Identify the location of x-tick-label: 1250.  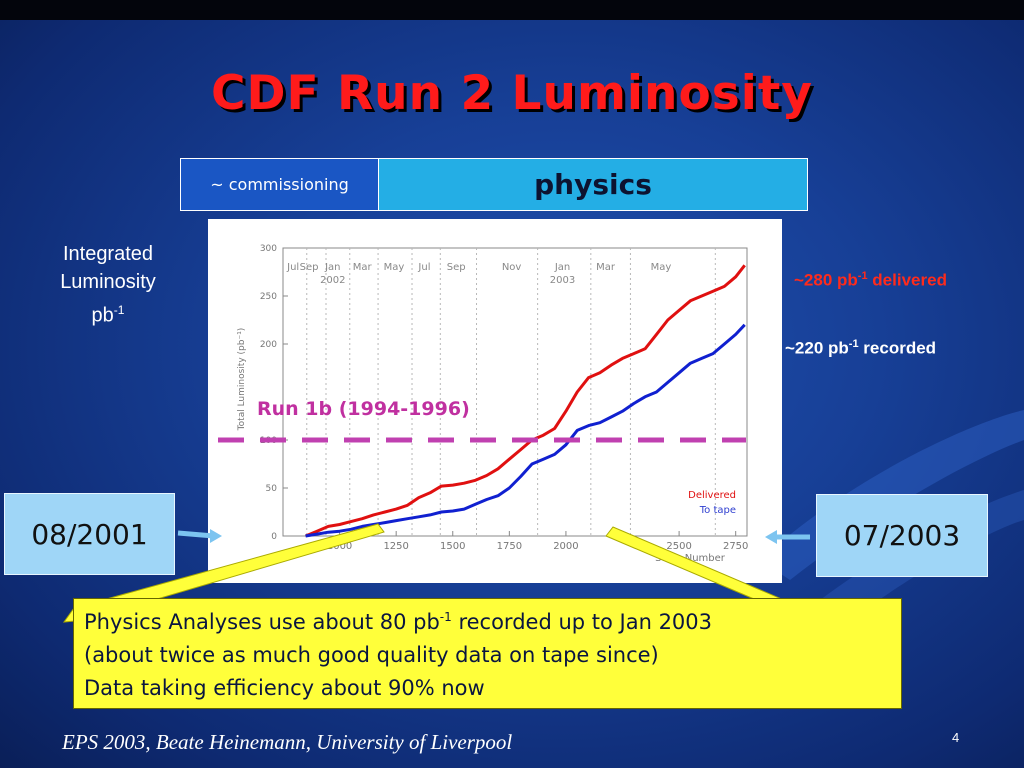
(395, 546).